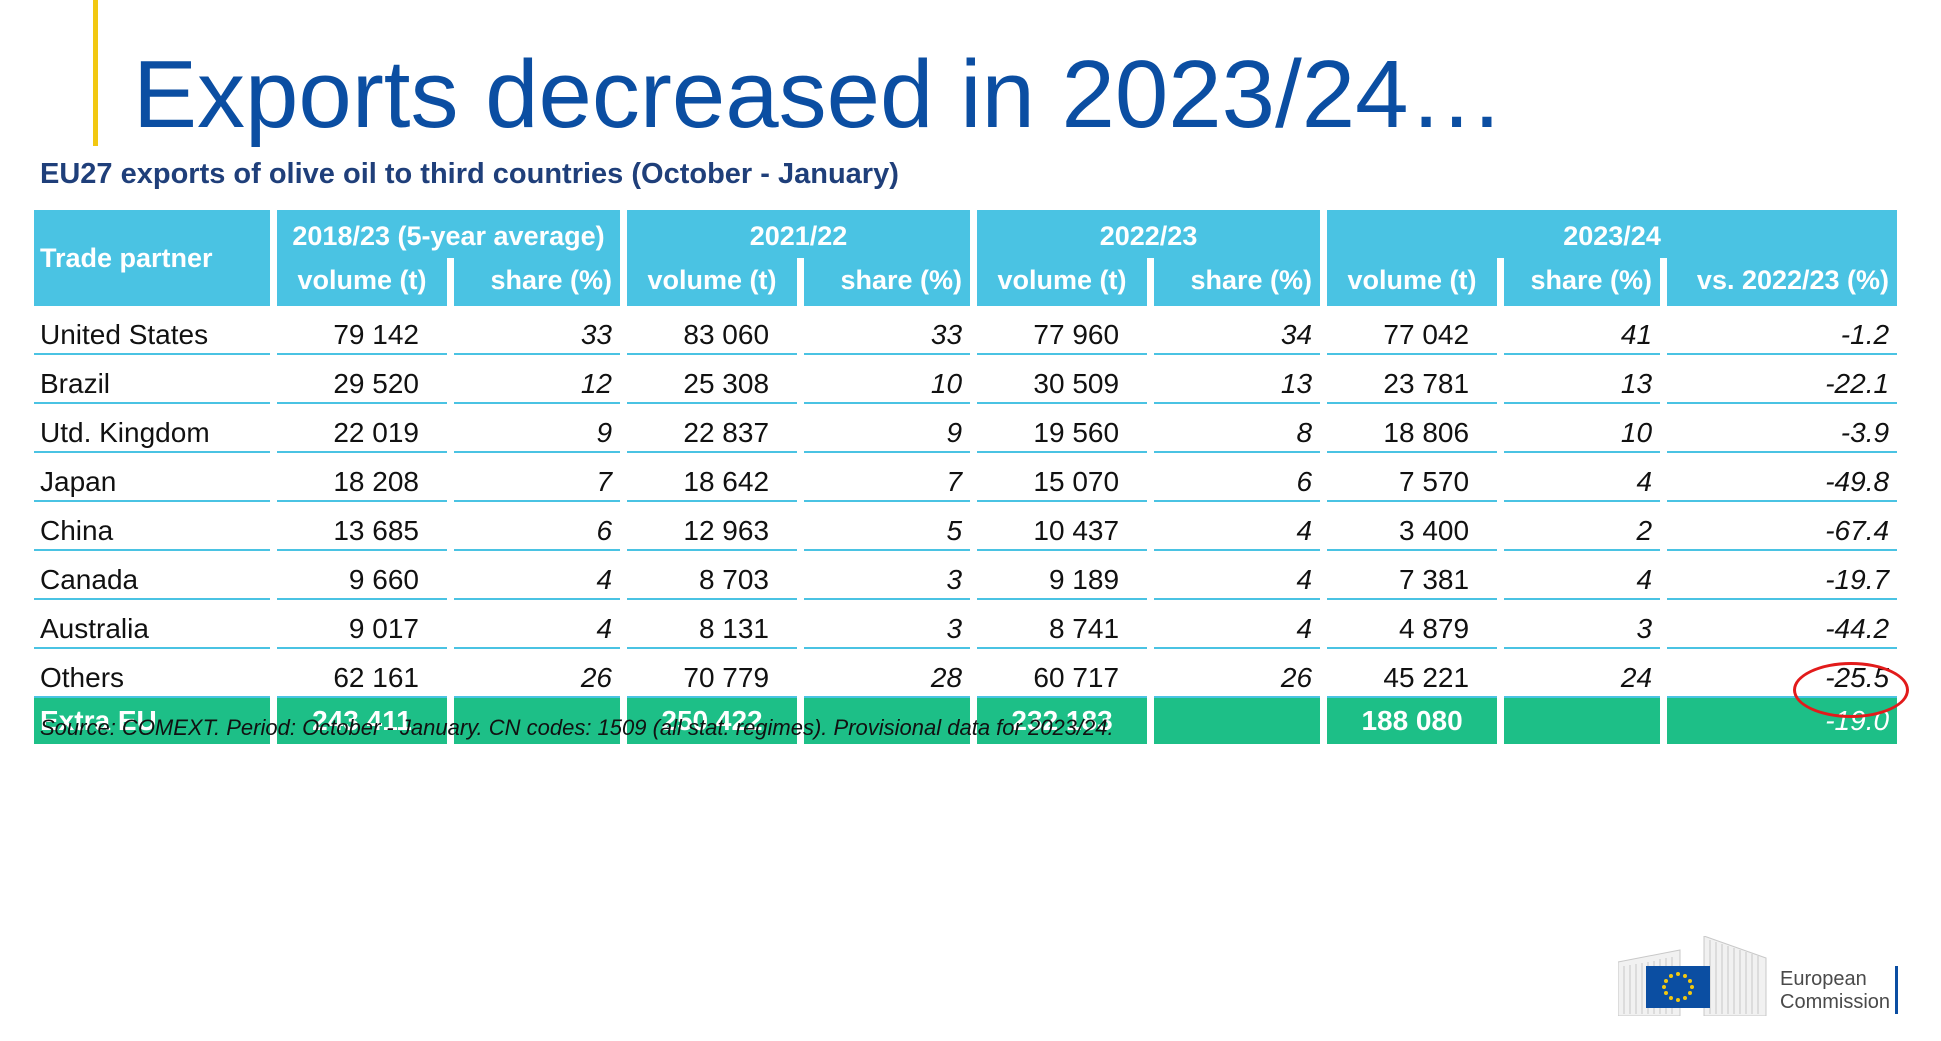  What do you see at coordinates (1237, 379) in the screenshot?
I see `share-cell: 13` at bounding box center [1237, 379].